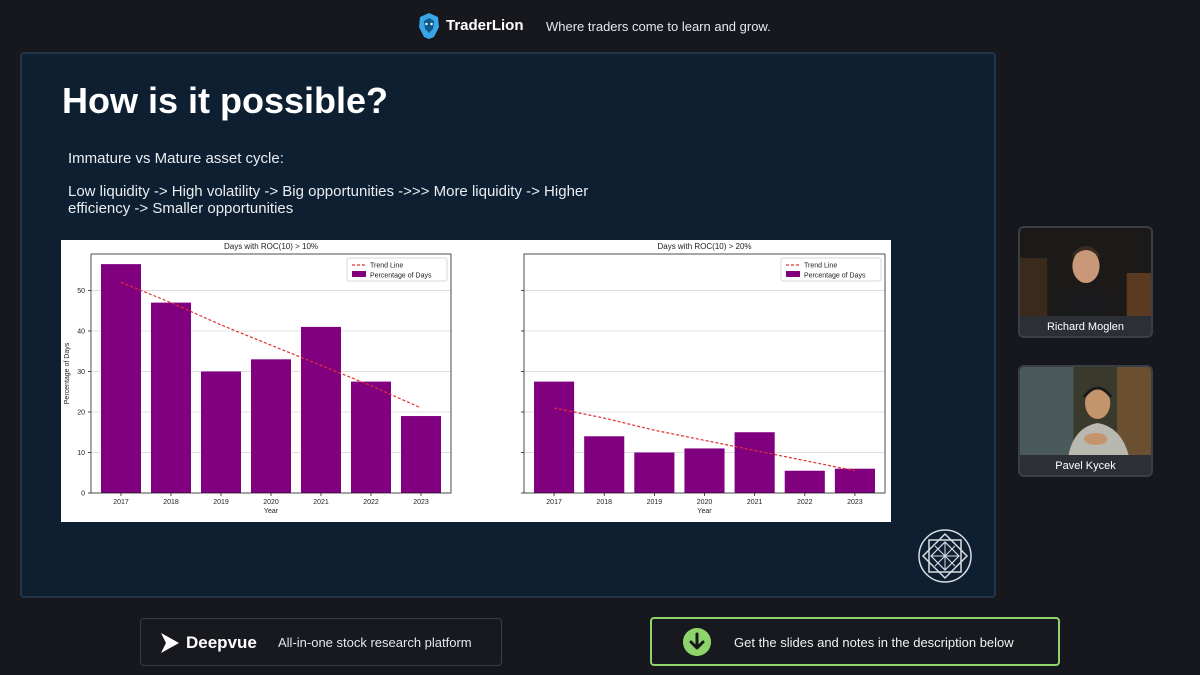  What do you see at coordinates (429, 26) in the screenshot?
I see `lion-logo-icon` at bounding box center [429, 26].